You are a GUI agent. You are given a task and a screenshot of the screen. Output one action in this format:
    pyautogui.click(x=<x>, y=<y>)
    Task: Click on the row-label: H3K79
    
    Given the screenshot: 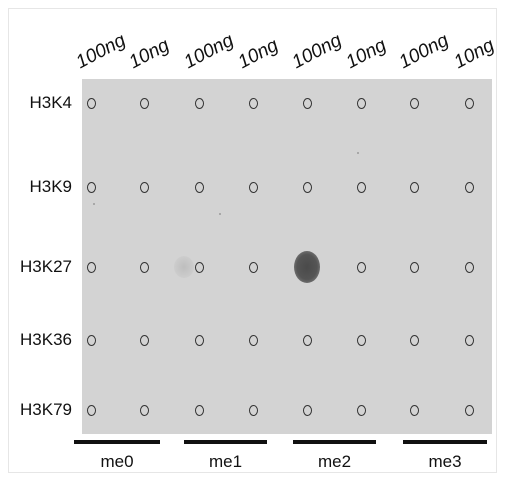 What is the action you would take?
    pyautogui.click(x=46, y=409)
    